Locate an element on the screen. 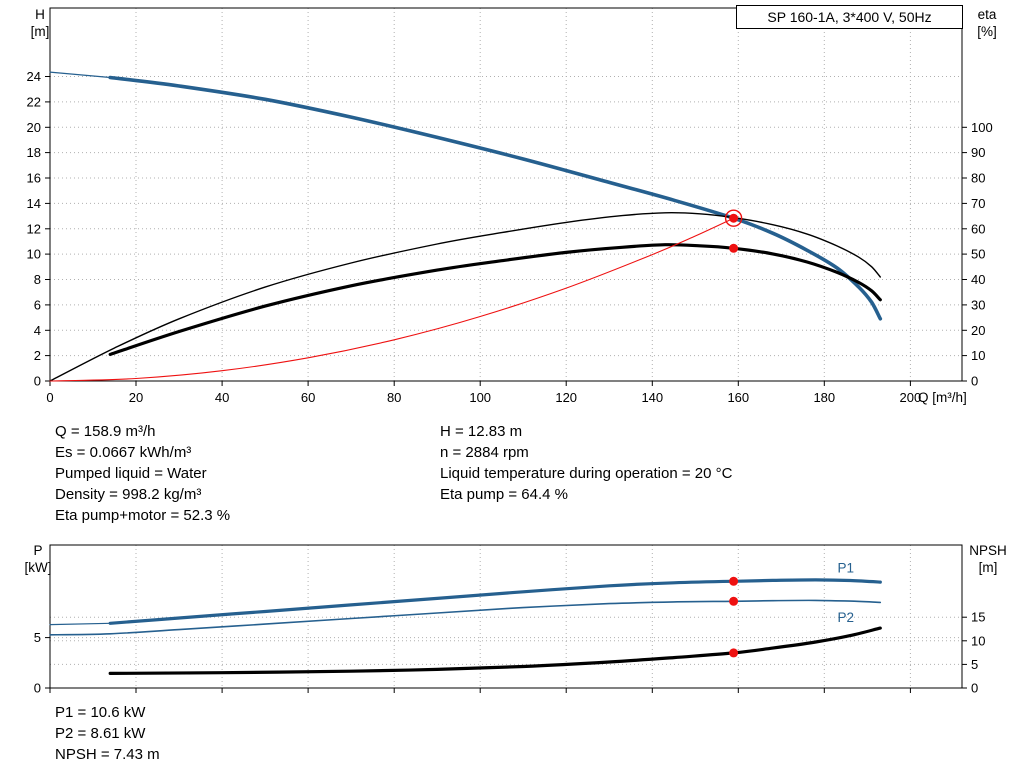 The image size is (1024, 781). y-left-tick-label: 2 is located at coordinates (37, 355).